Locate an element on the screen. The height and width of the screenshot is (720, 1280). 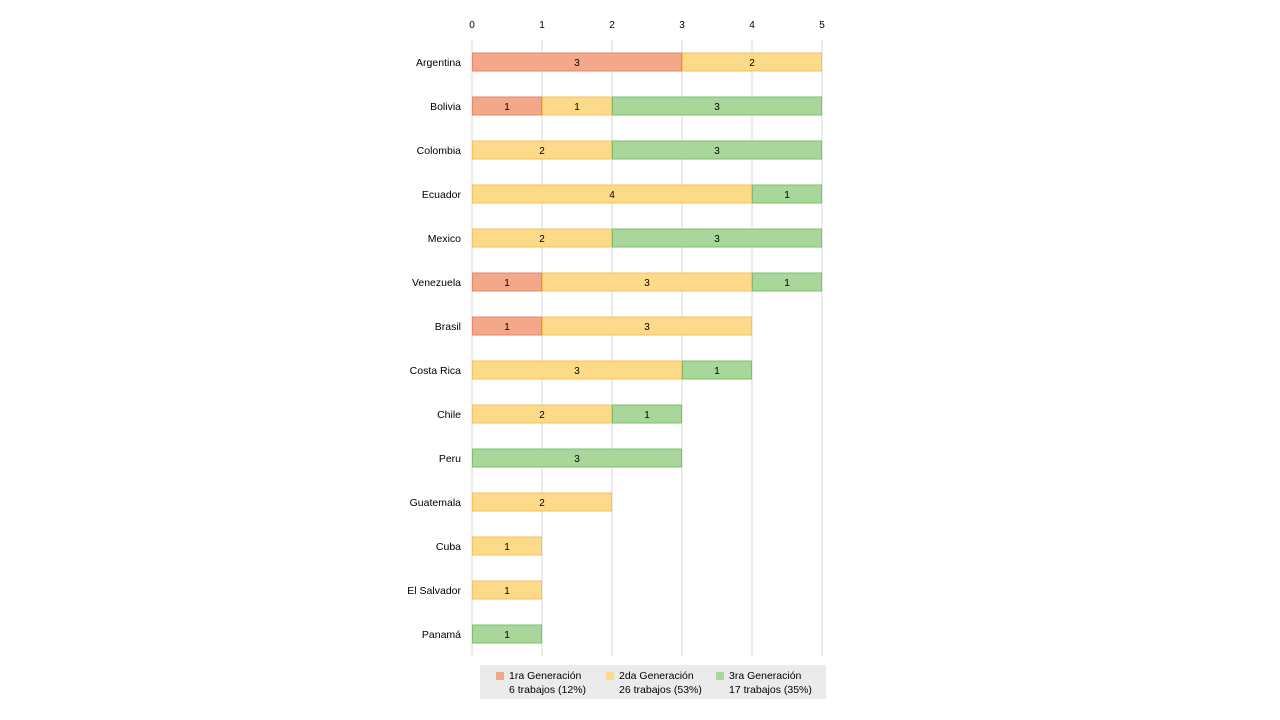
category-label: Cuba is located at coordinates (448, 547).